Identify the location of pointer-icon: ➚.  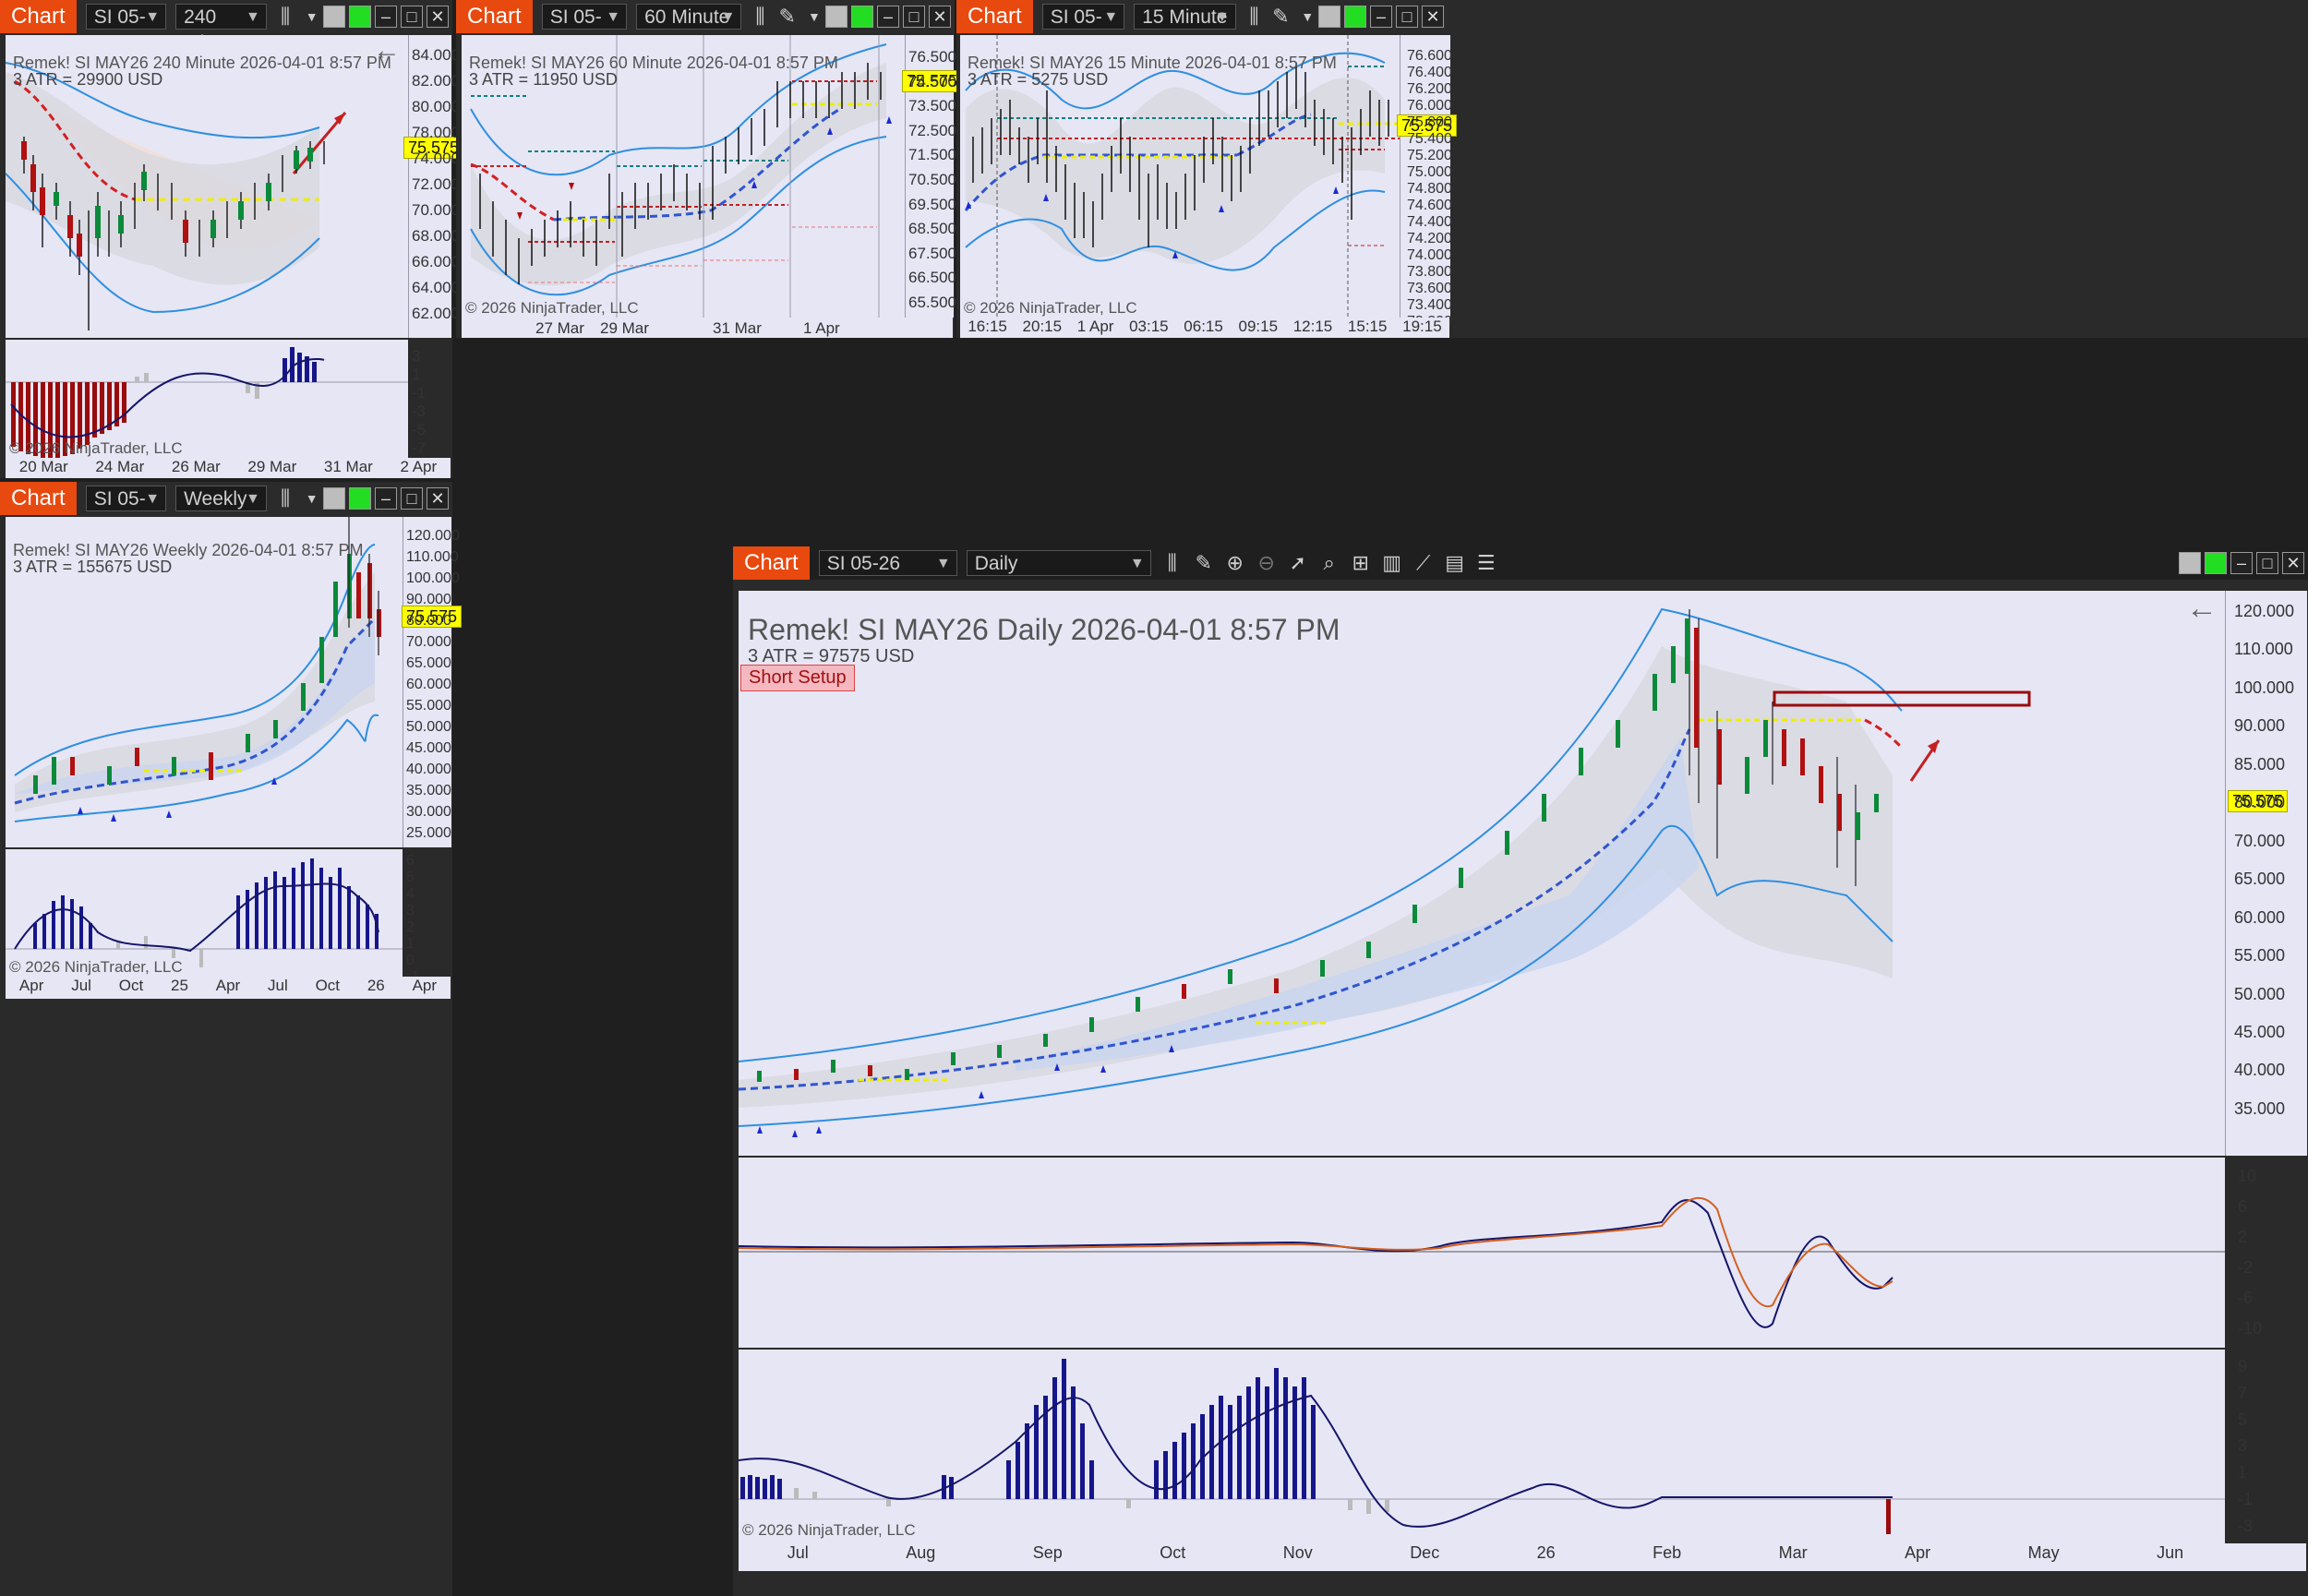
(1297, 562).